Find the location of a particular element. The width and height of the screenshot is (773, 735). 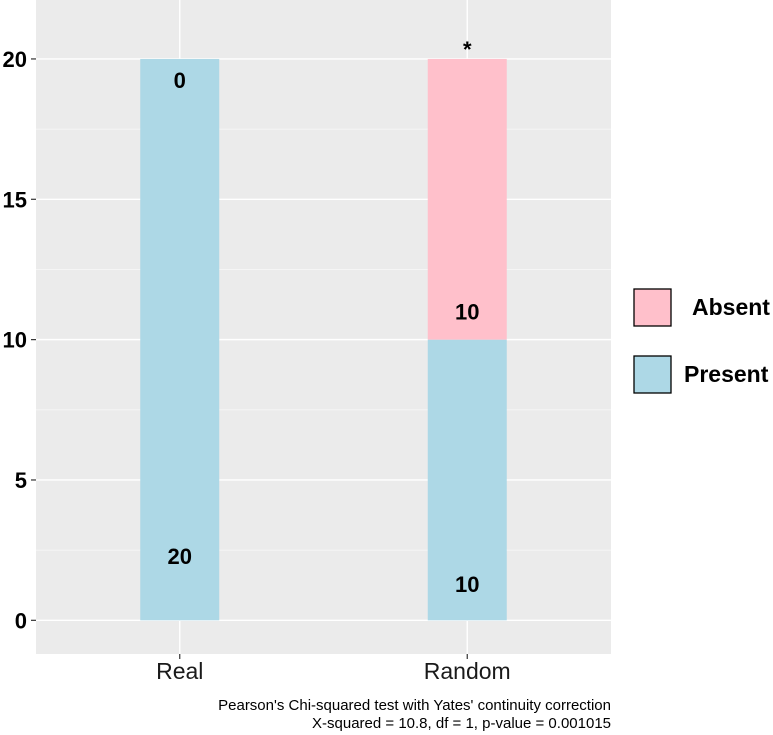

y-tick-label: 10 is located at coordinates (15, 340).